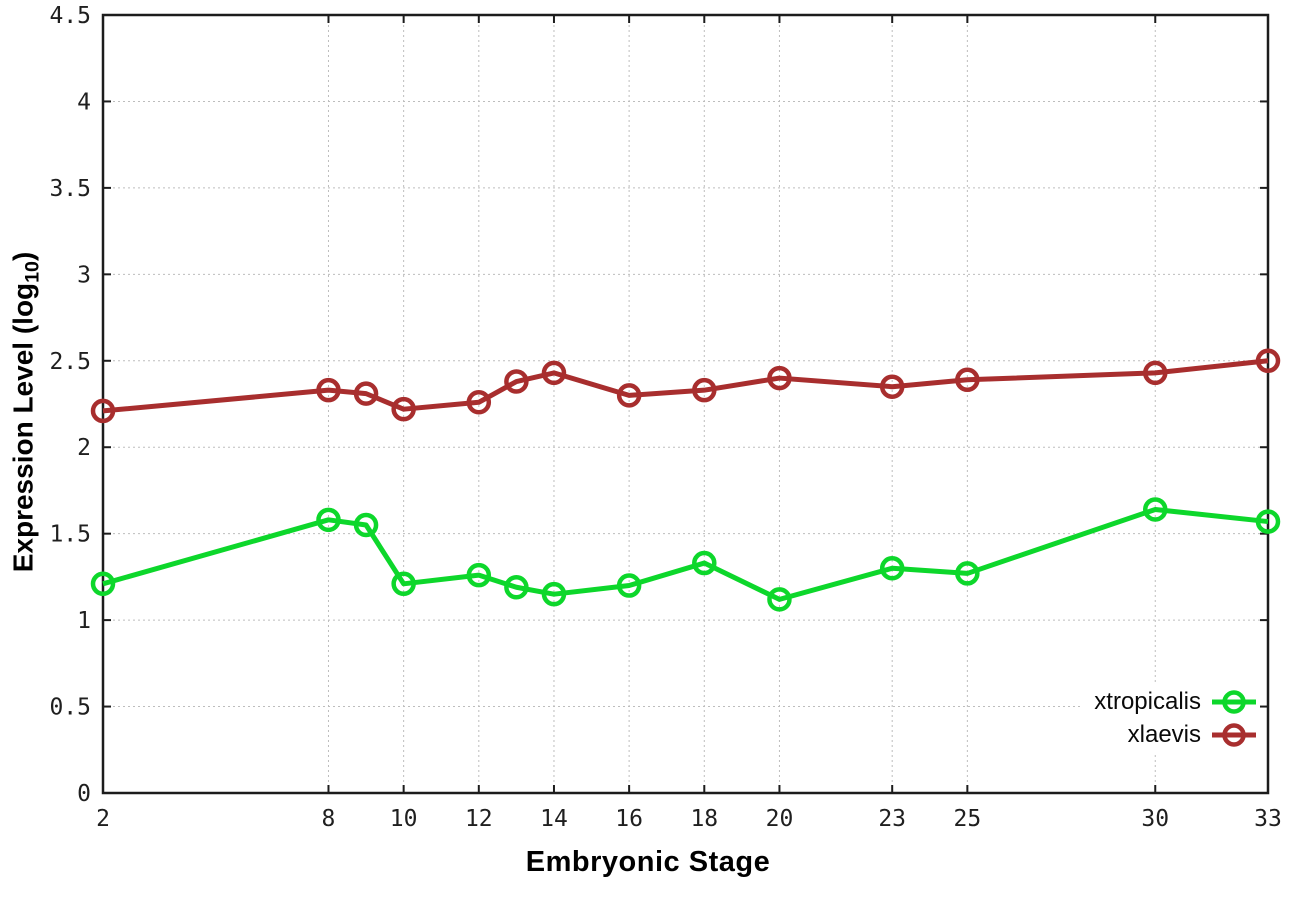  I want to click on svg-text: 14, so click(554, 819).